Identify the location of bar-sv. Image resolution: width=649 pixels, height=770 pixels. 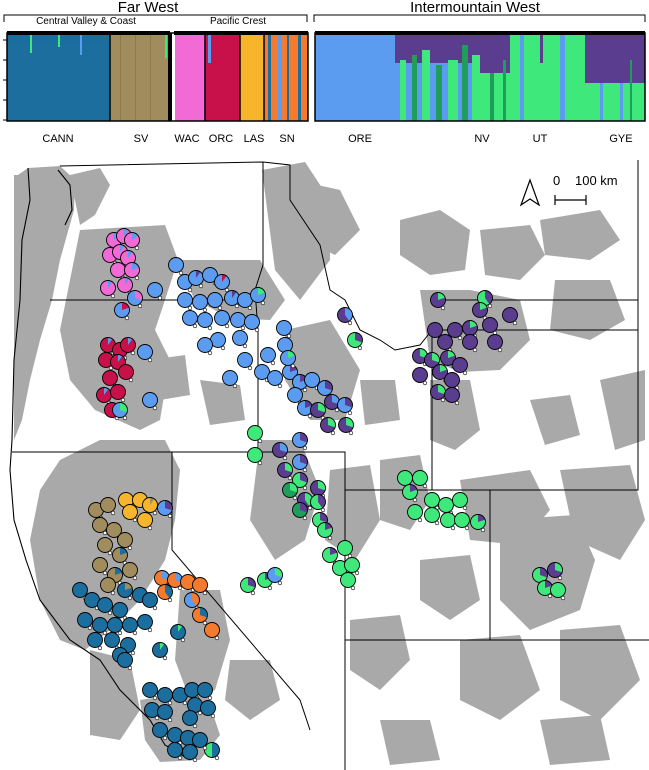
(140, 77).